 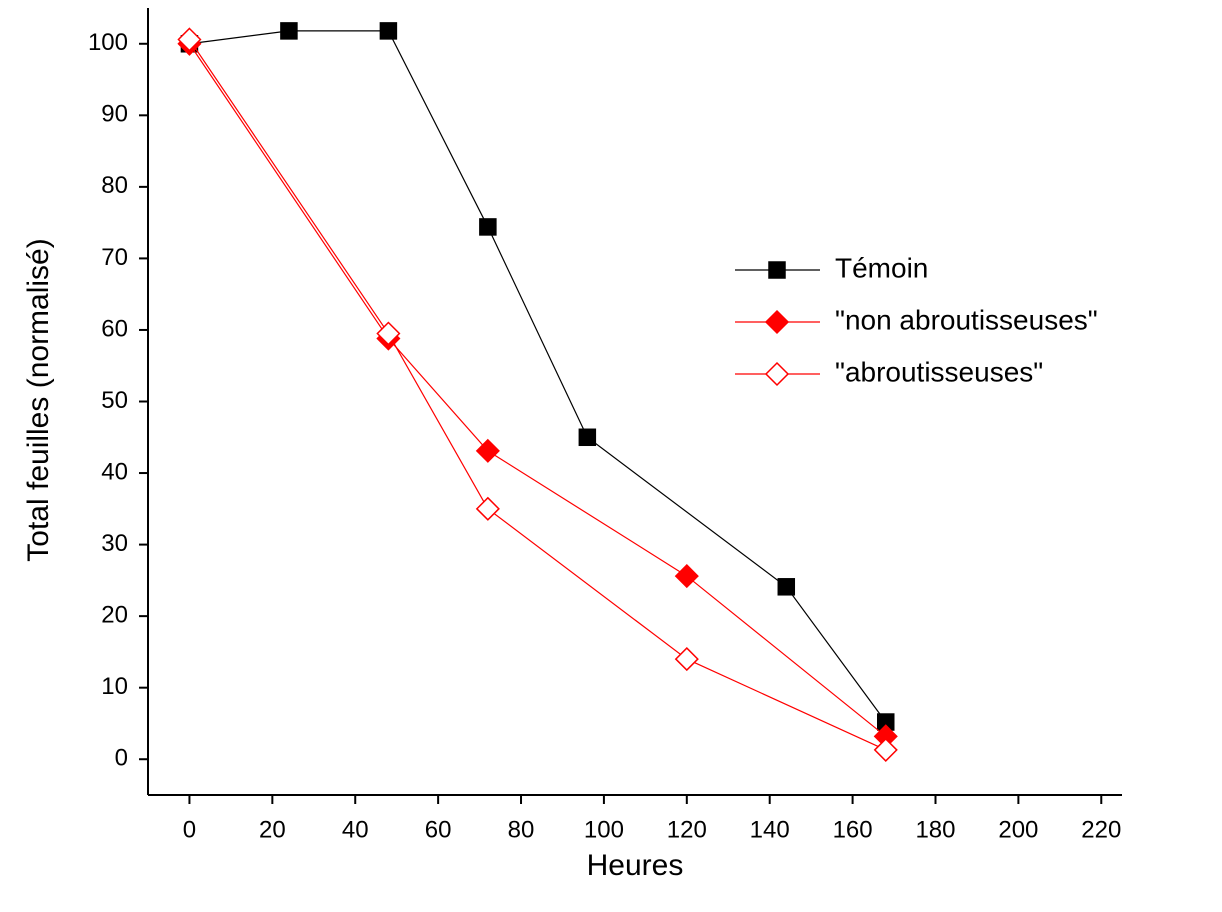 I want to click on y-tick-label: 50, so click(x=114, y=400).